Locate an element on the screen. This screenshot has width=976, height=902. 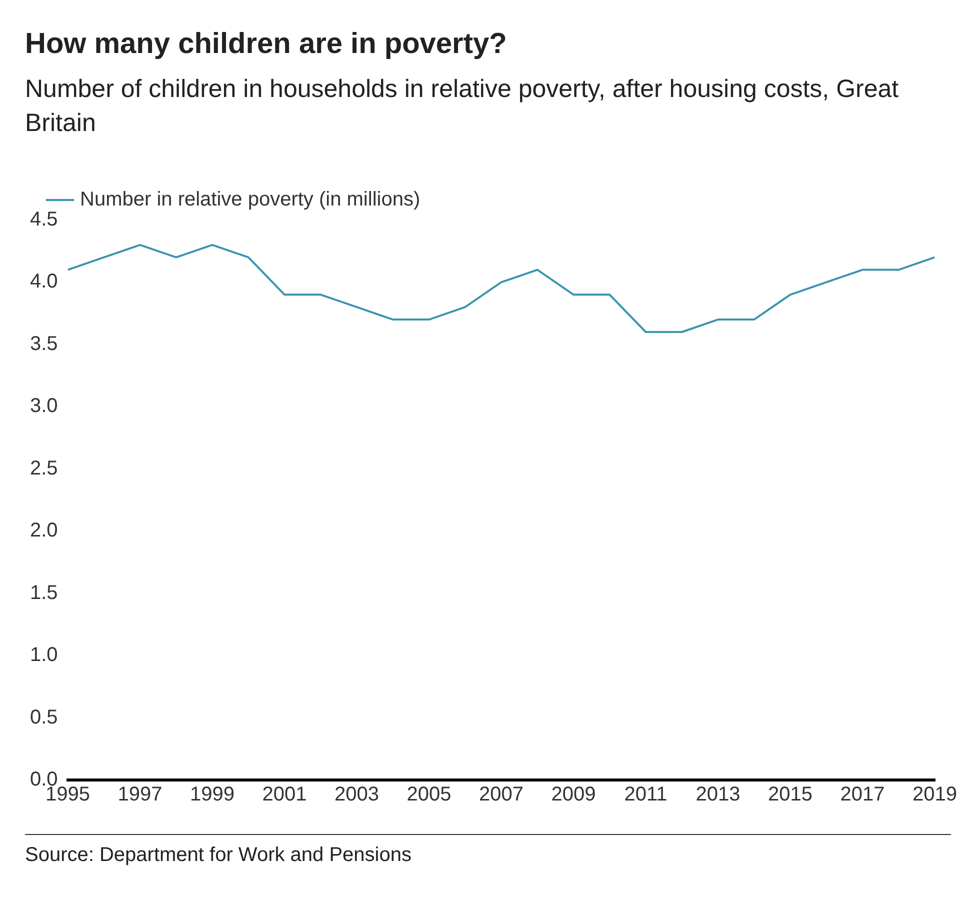
y-tick-label: 3.0 is located at coordinates (44, 406).